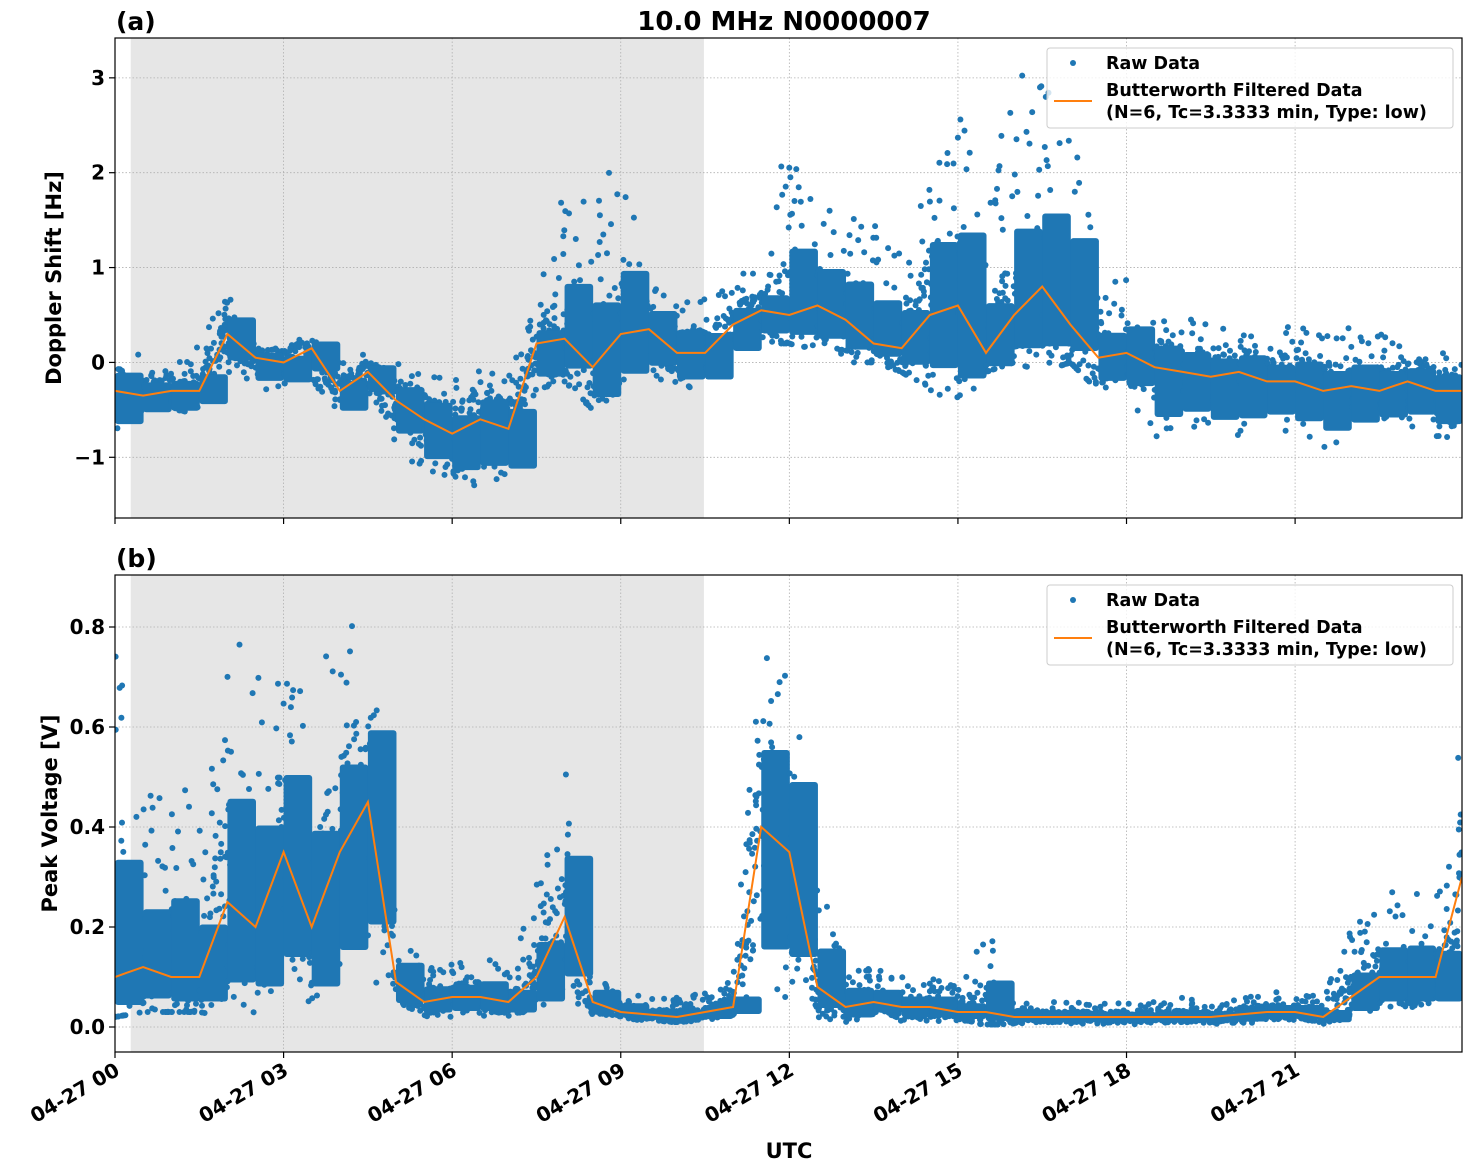 This screenshot has width=1471, height=1172. Describe the element at coordinates (1250, 88) in the screenshot. I see `legend-box` at that location.